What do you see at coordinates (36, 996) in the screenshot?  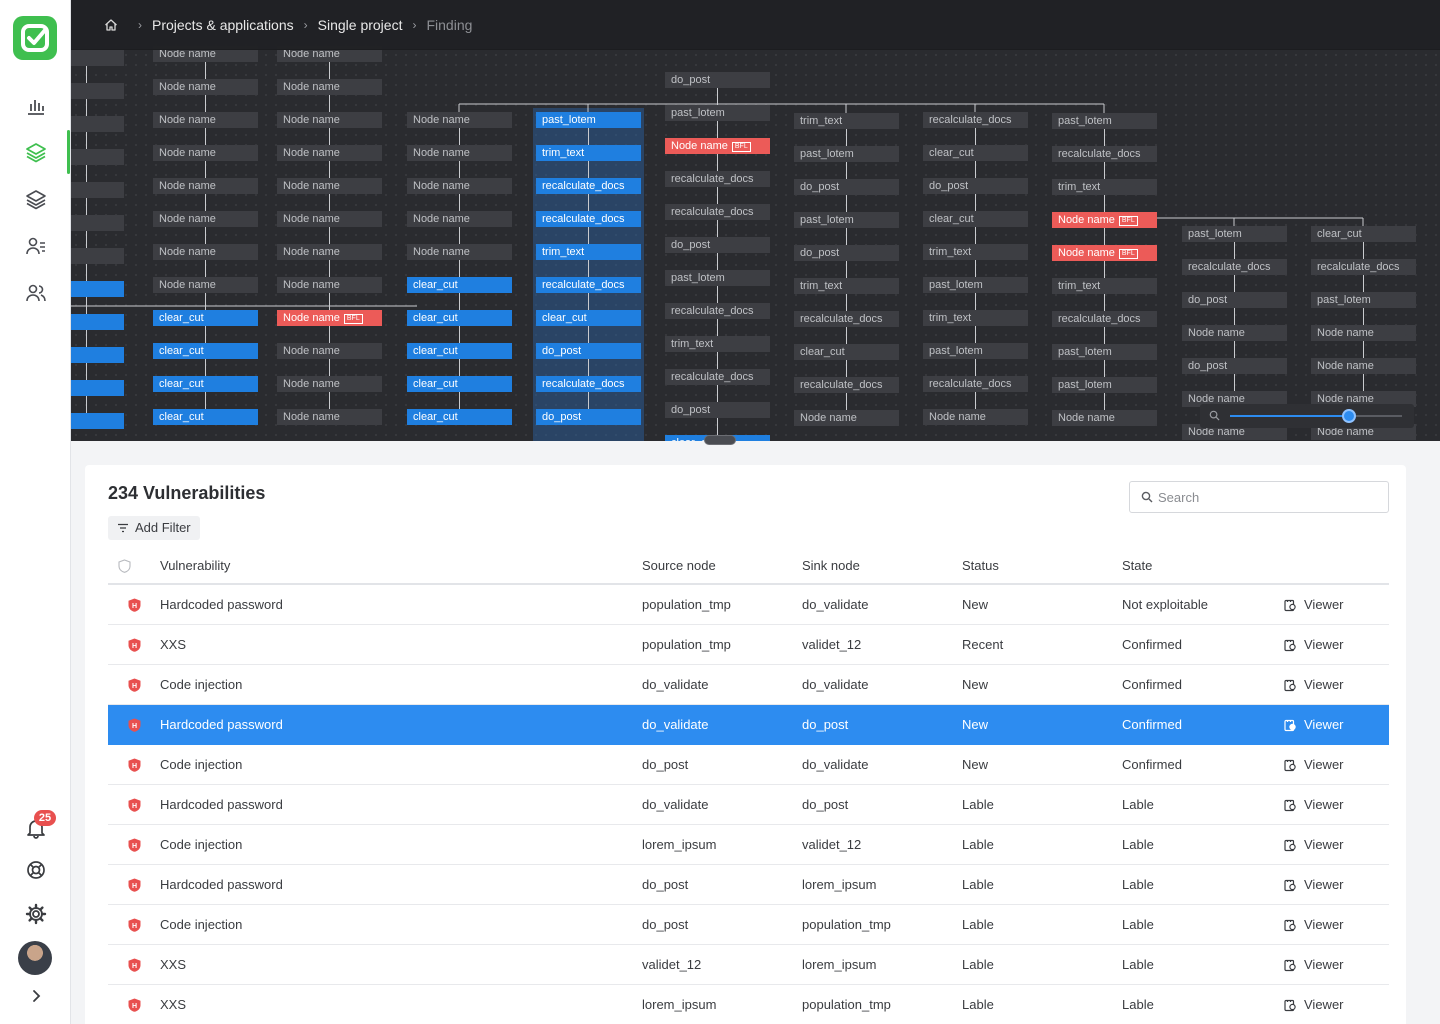 I see `expand-icon` at bounding box center [36, 996].